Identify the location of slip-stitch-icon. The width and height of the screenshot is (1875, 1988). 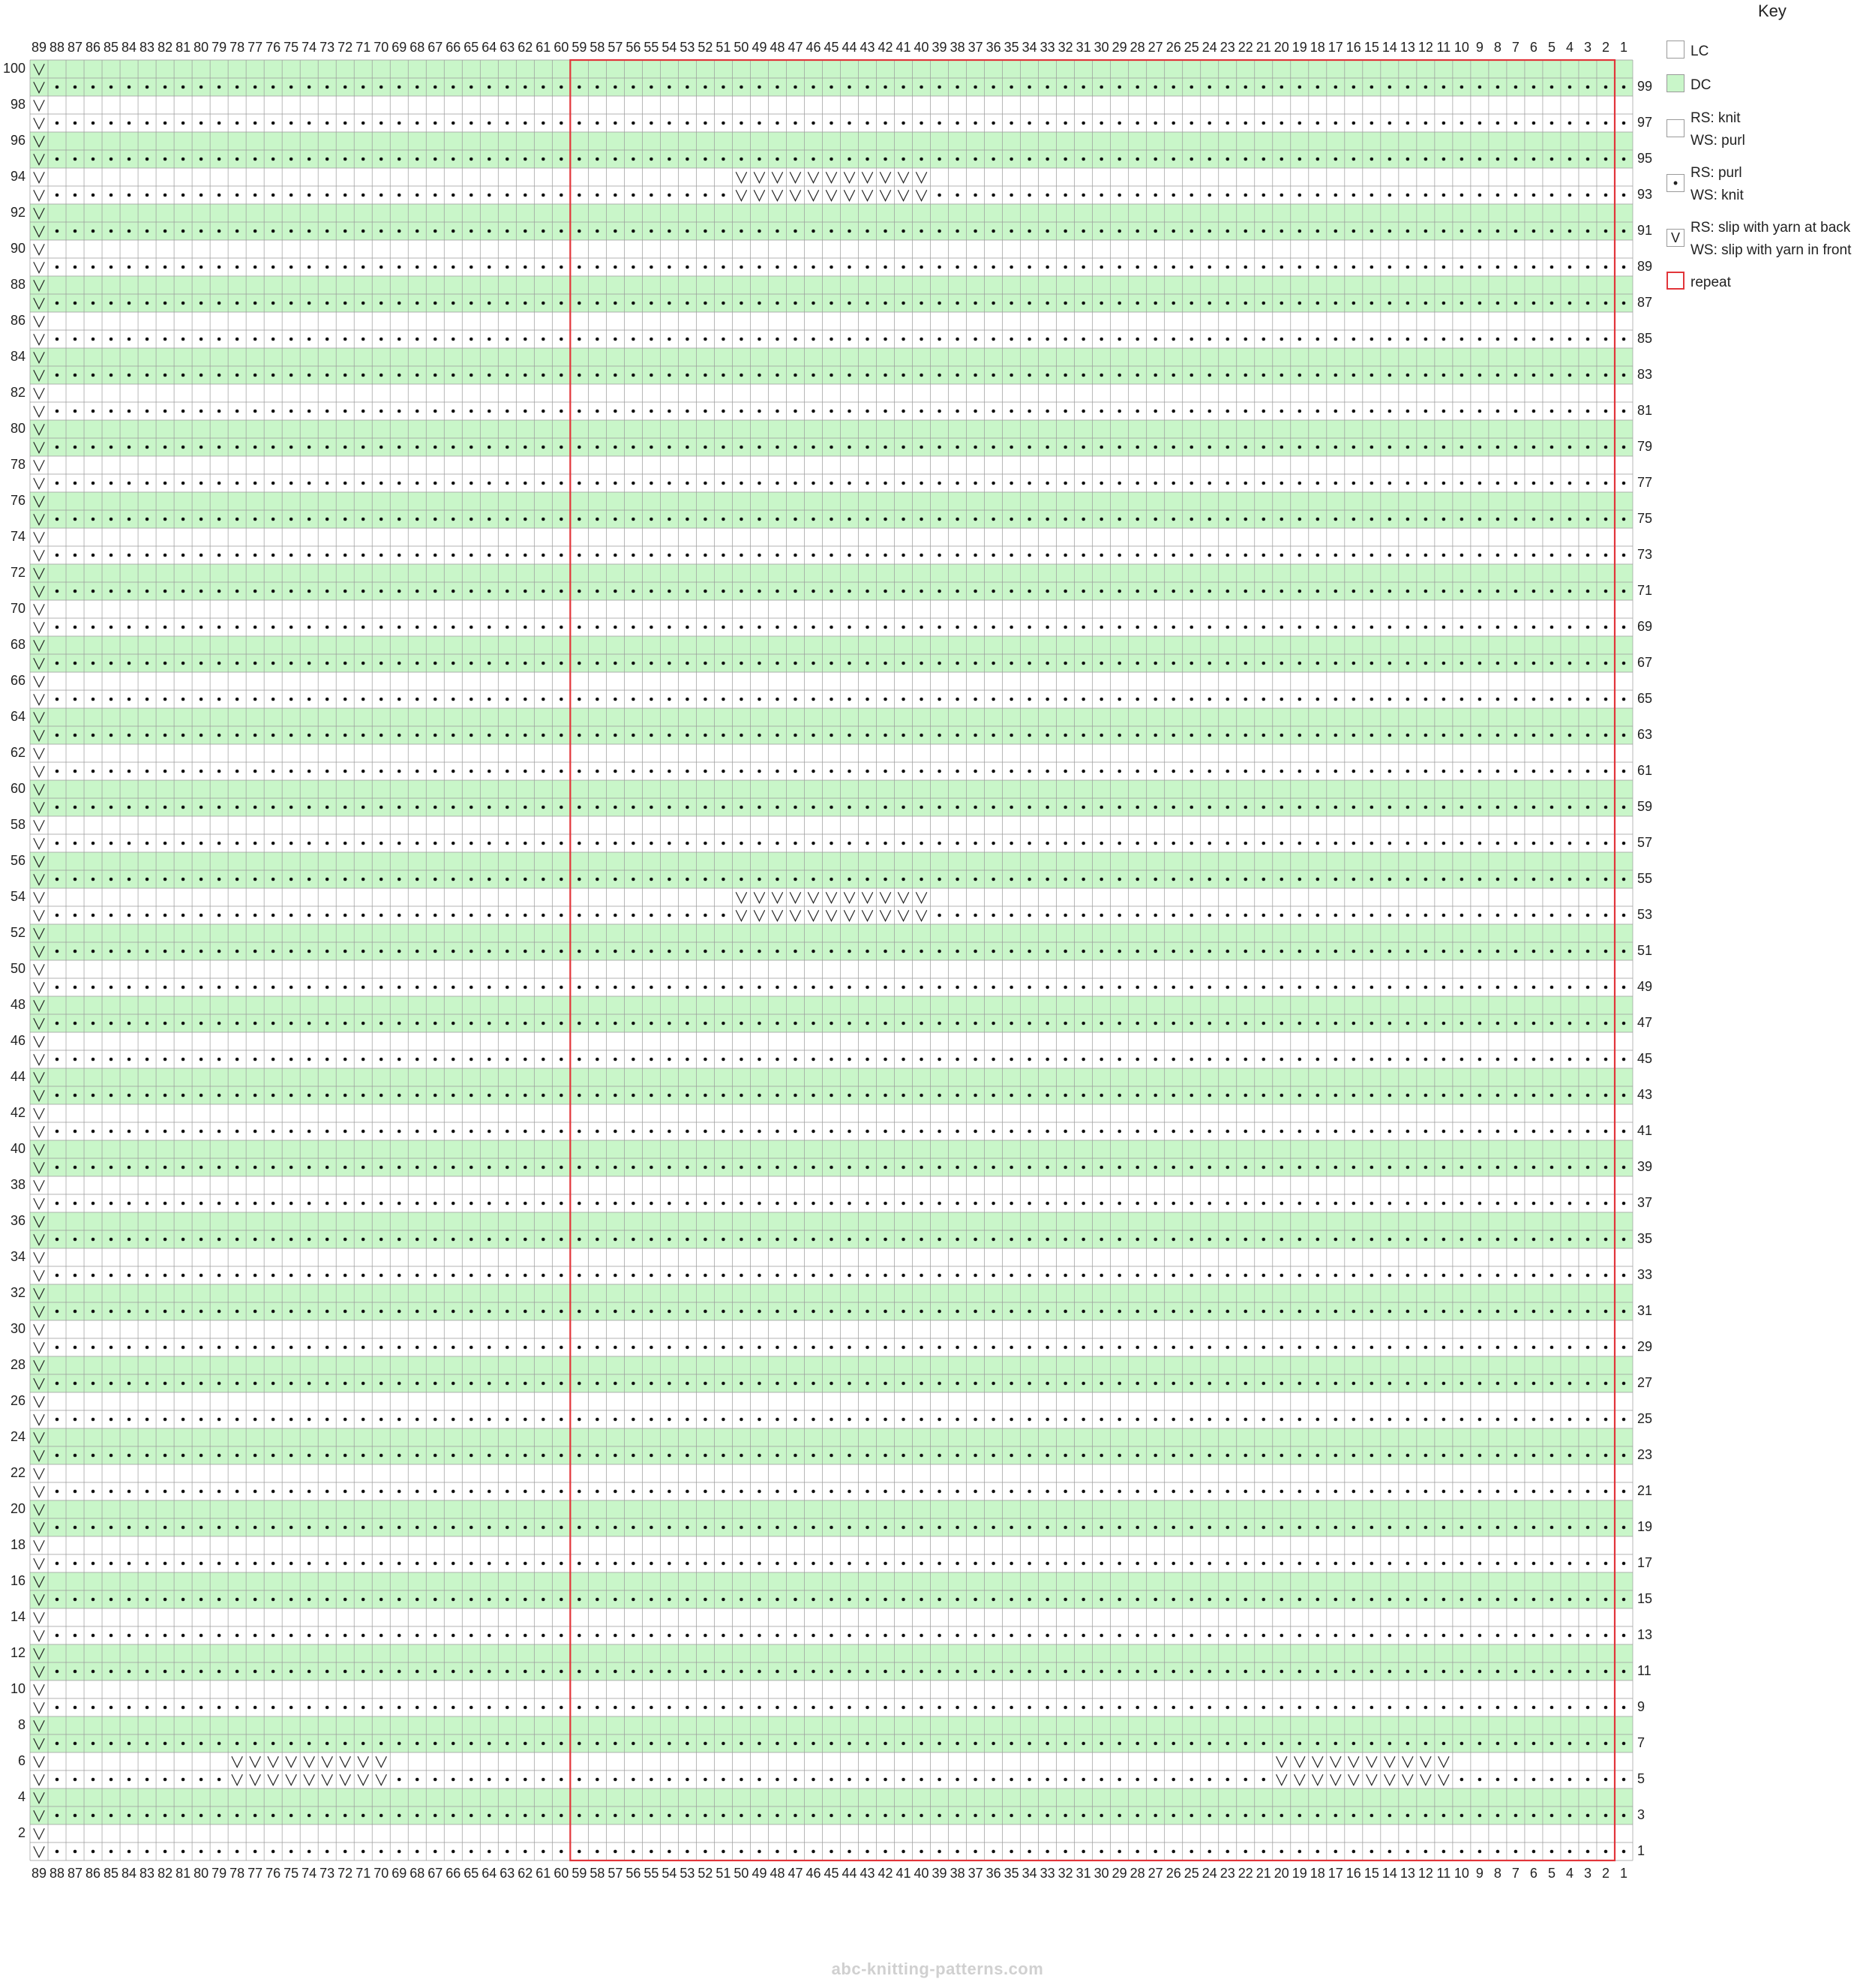
(39, 1294).